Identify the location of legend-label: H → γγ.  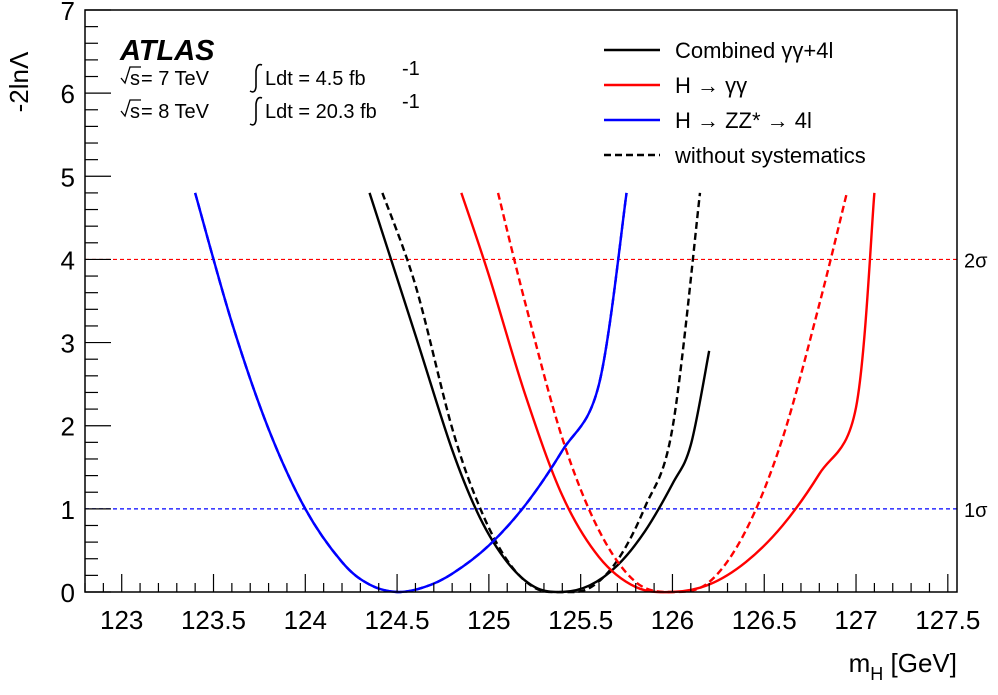
(711, 85).